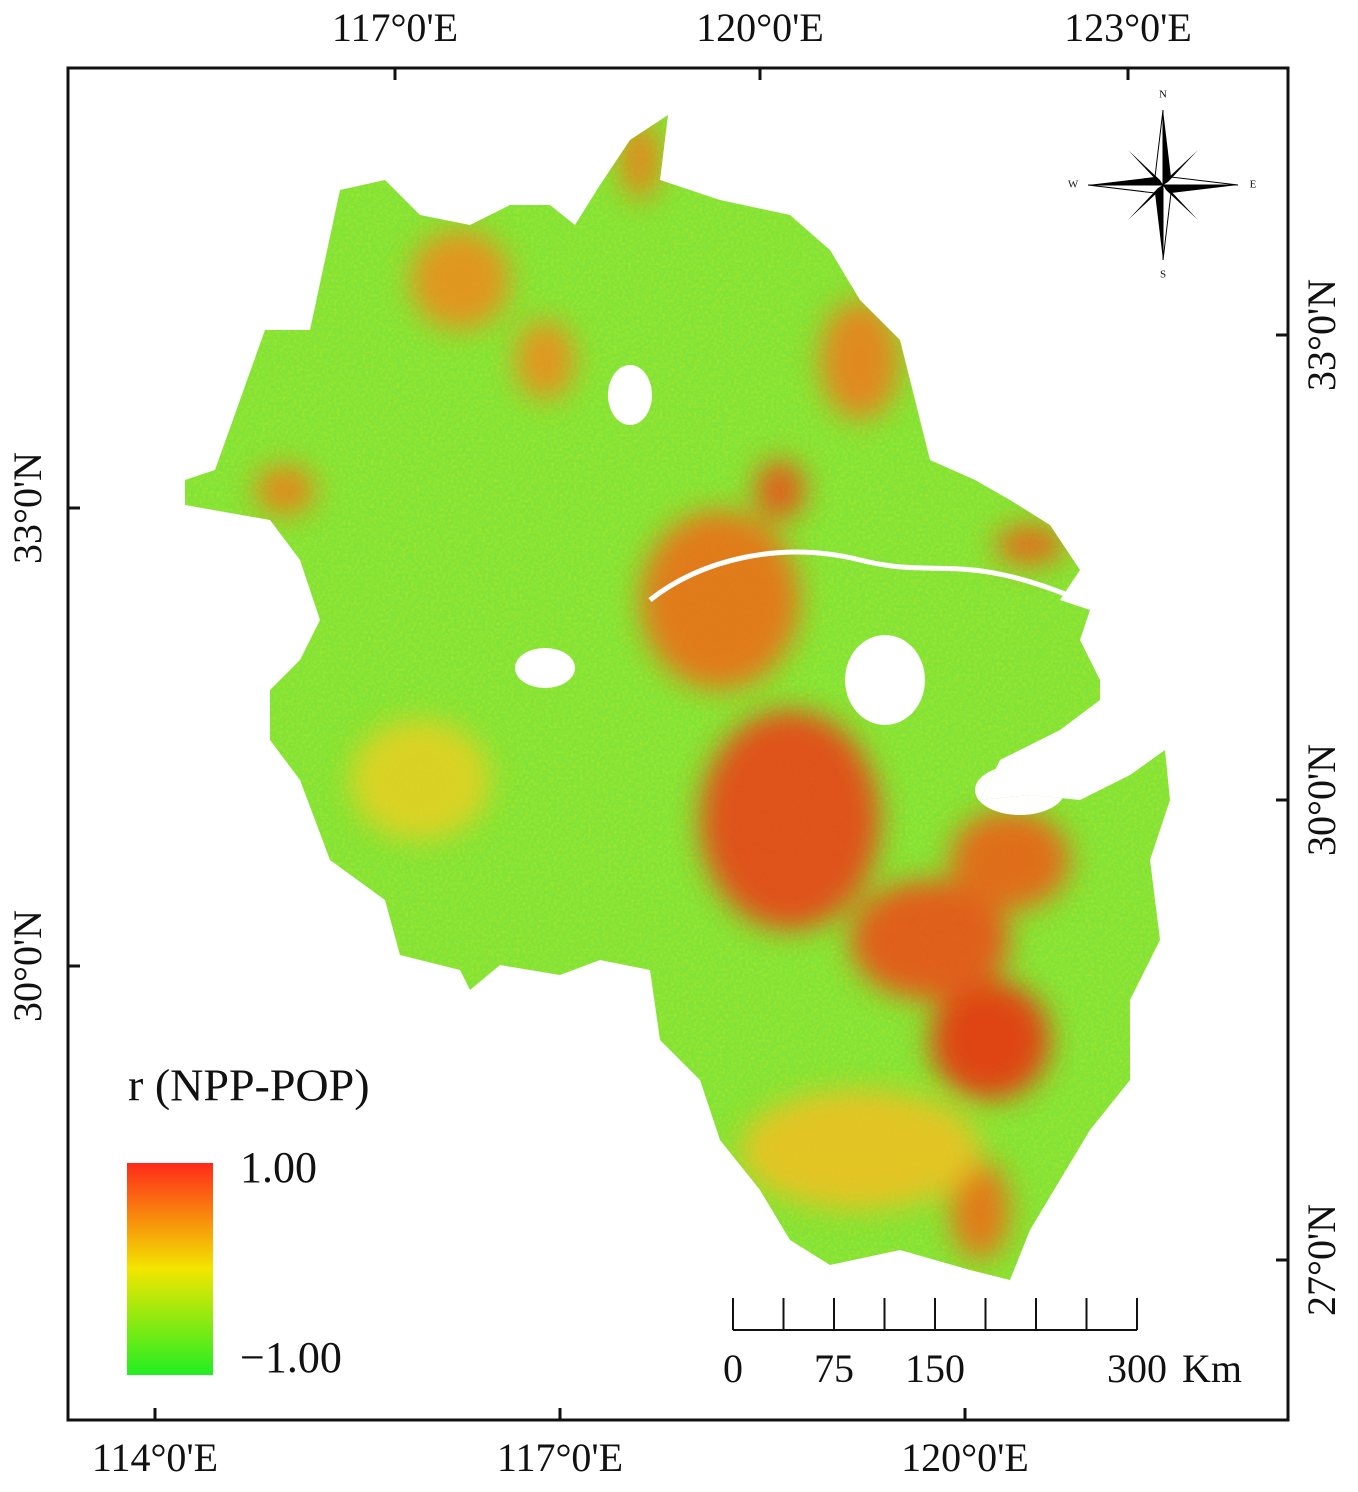 The image size is (1358, 1492). I want to click on longitude-label: 114°0'E, so click(155, 1457).